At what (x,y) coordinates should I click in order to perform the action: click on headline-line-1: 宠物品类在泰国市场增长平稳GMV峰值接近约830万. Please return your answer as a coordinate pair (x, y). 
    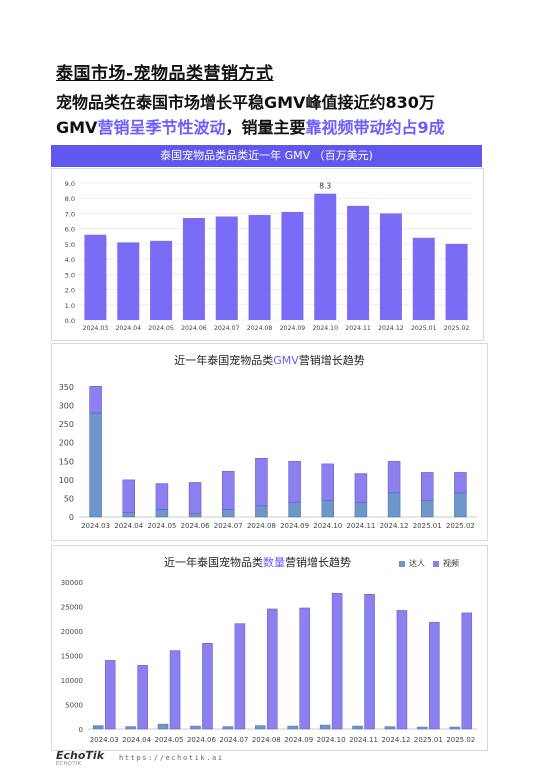
    Looking at the image, I should click on (245, 102).